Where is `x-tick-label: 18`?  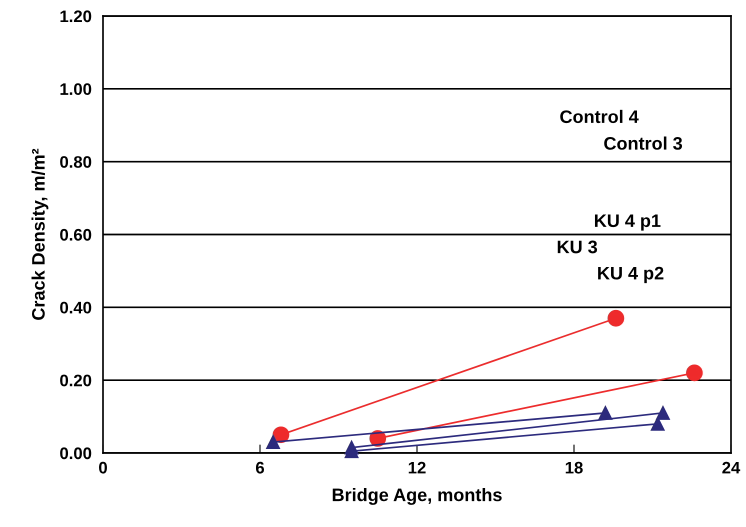 x-tick-label: 18 is located at coordinates (574, 468).